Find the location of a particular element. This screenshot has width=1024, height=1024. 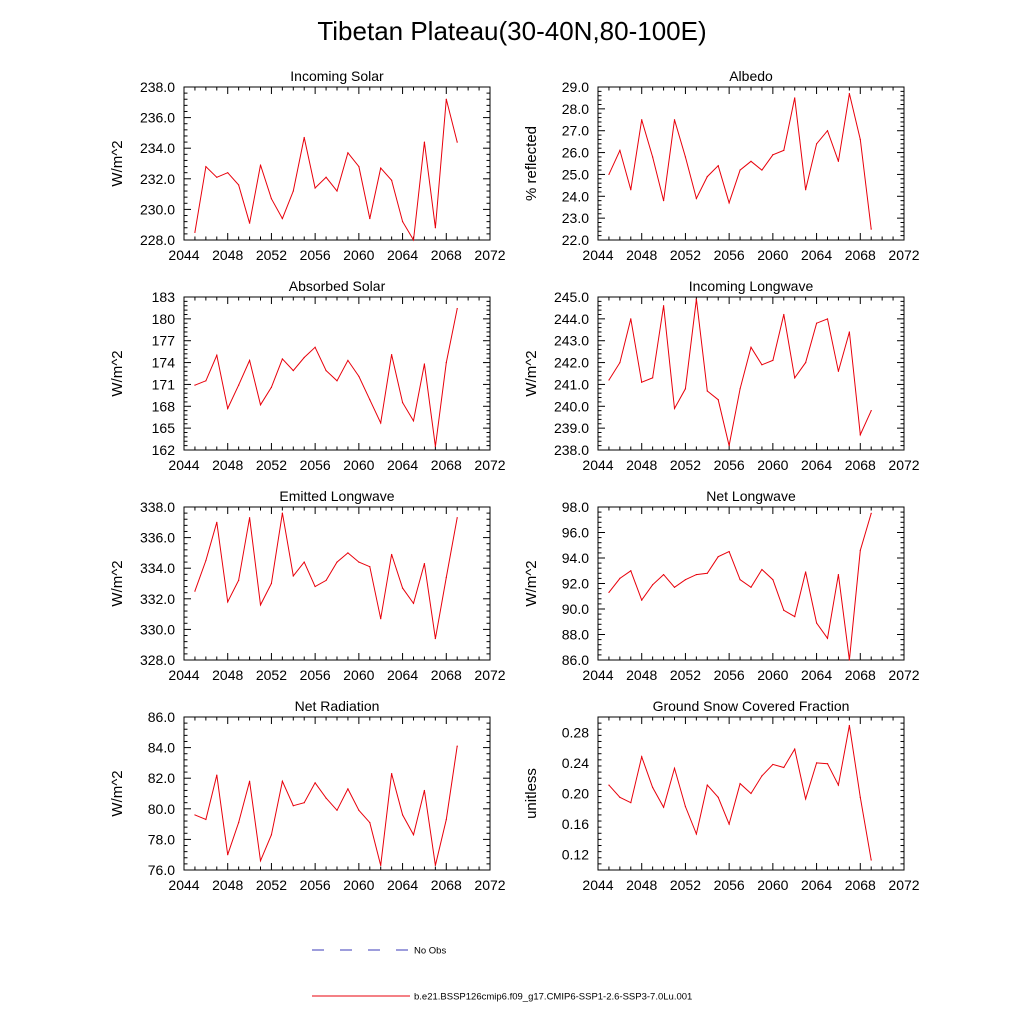

y-tick-label: 234.0 is located at coordinates (157, 148).